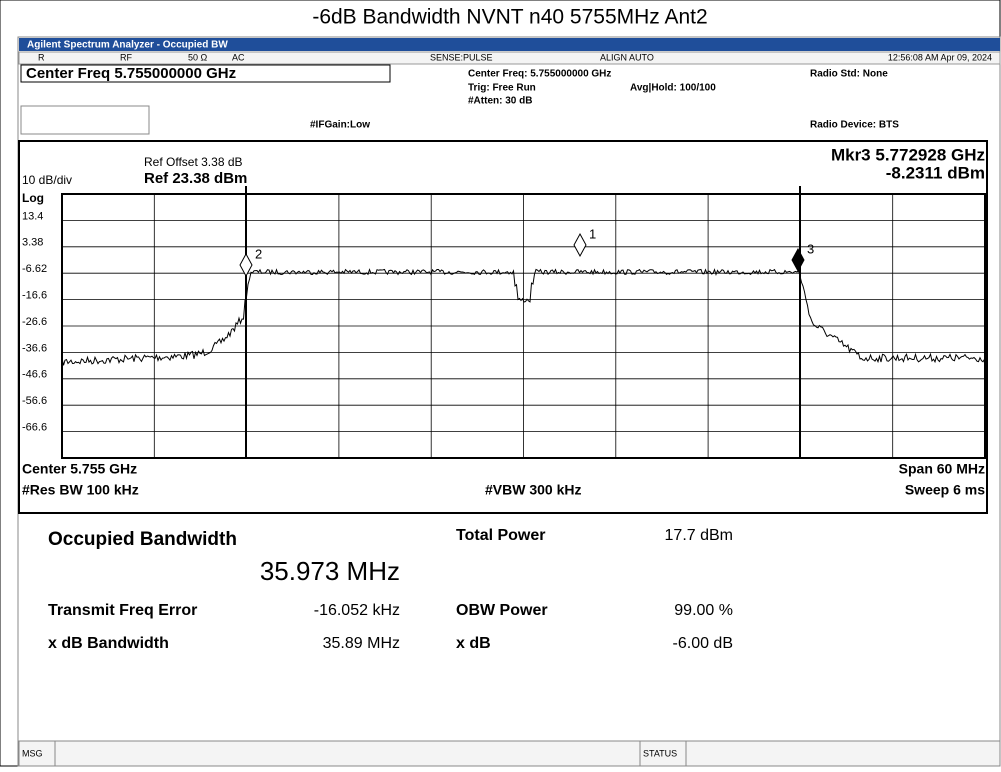  Describe the element at coordinates (32, 216) in the screenshot. I see `y-label: 13.4` at that location.